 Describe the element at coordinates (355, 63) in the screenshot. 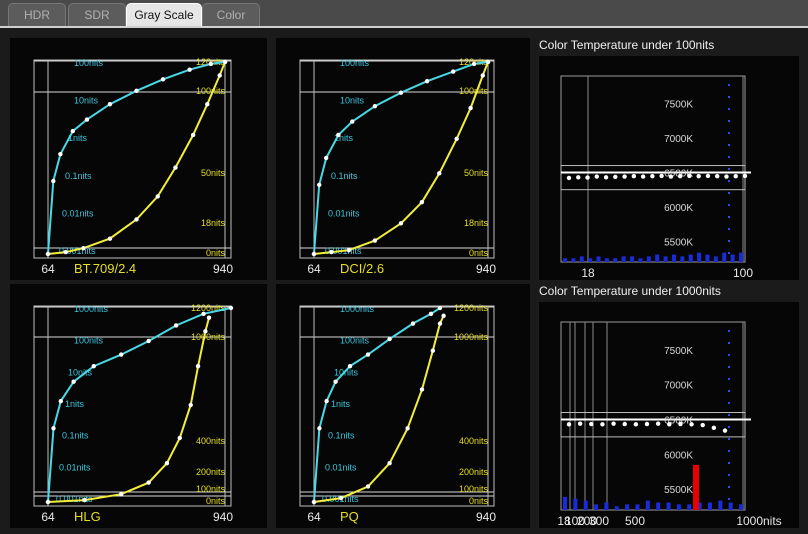

I see `cyan-axis-label: 100nits` at that location.